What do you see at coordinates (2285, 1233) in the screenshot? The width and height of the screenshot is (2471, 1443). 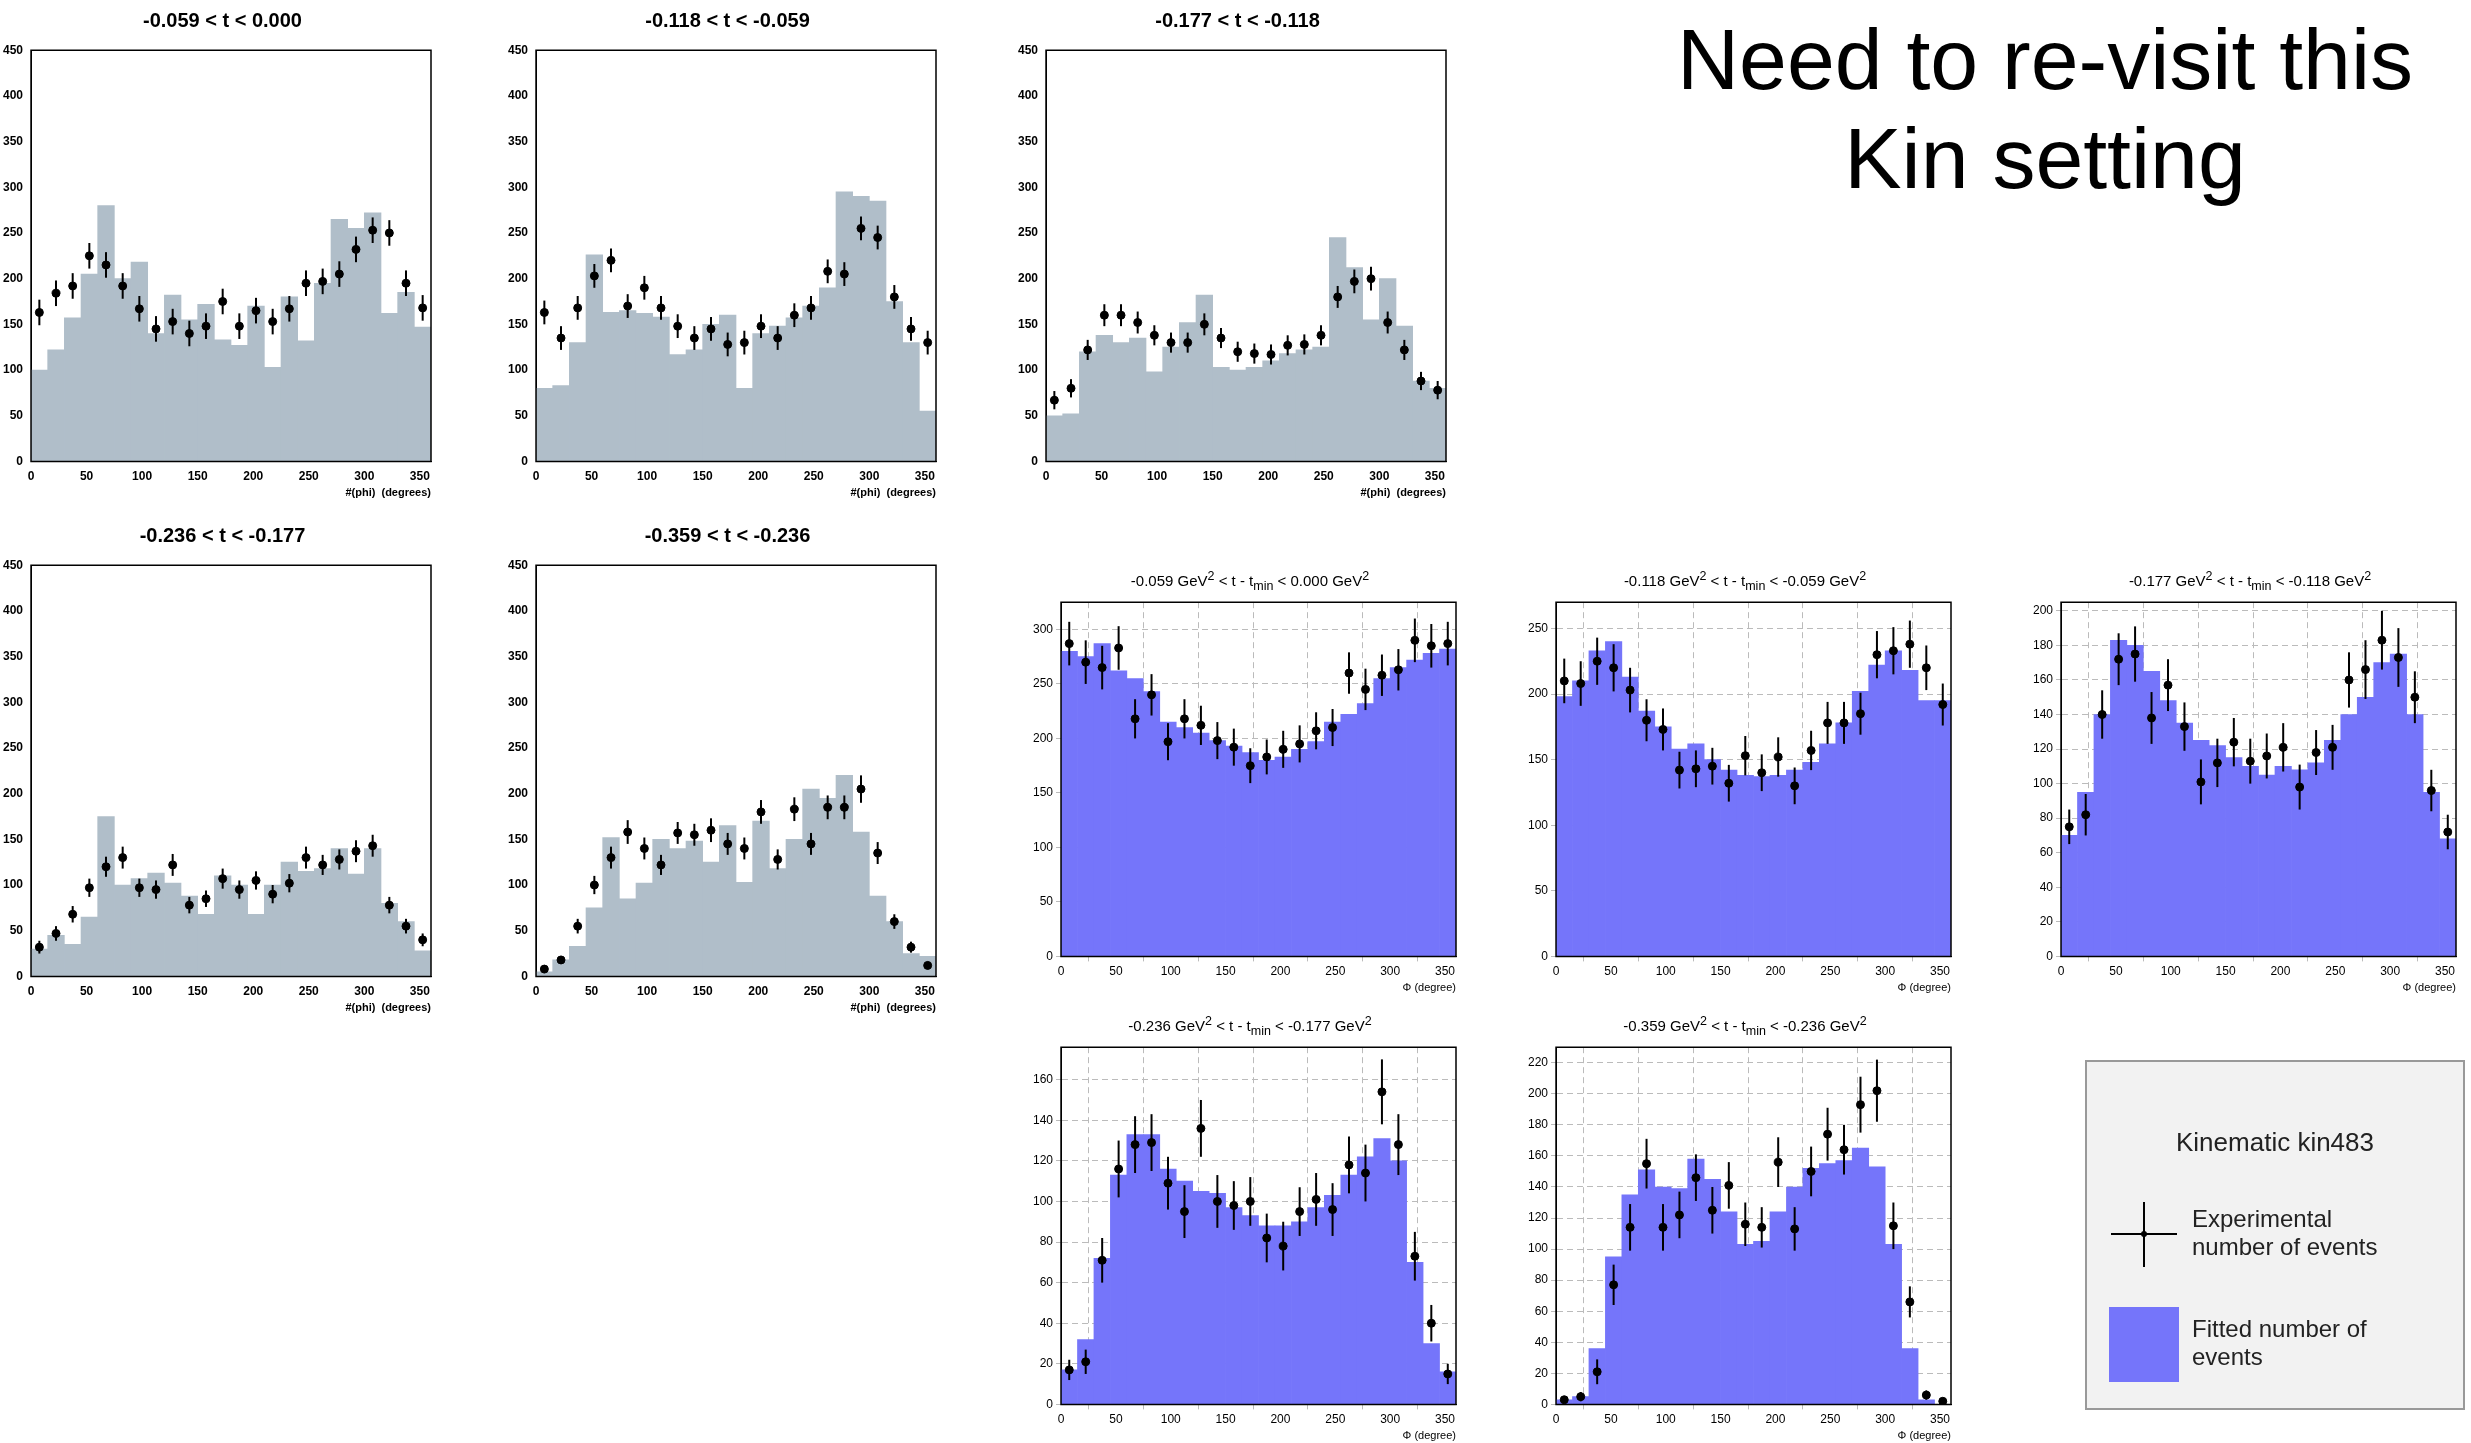 I see `legend-label: Experimental number of events` at bounding box center [2285, 1233].